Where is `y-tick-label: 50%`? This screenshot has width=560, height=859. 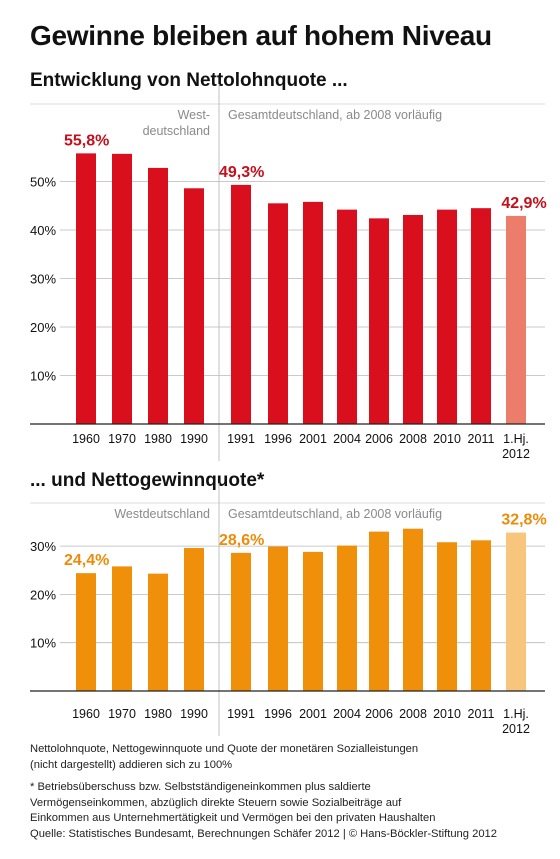 y-tick-label: 50% is located at coordinates (43, 182).